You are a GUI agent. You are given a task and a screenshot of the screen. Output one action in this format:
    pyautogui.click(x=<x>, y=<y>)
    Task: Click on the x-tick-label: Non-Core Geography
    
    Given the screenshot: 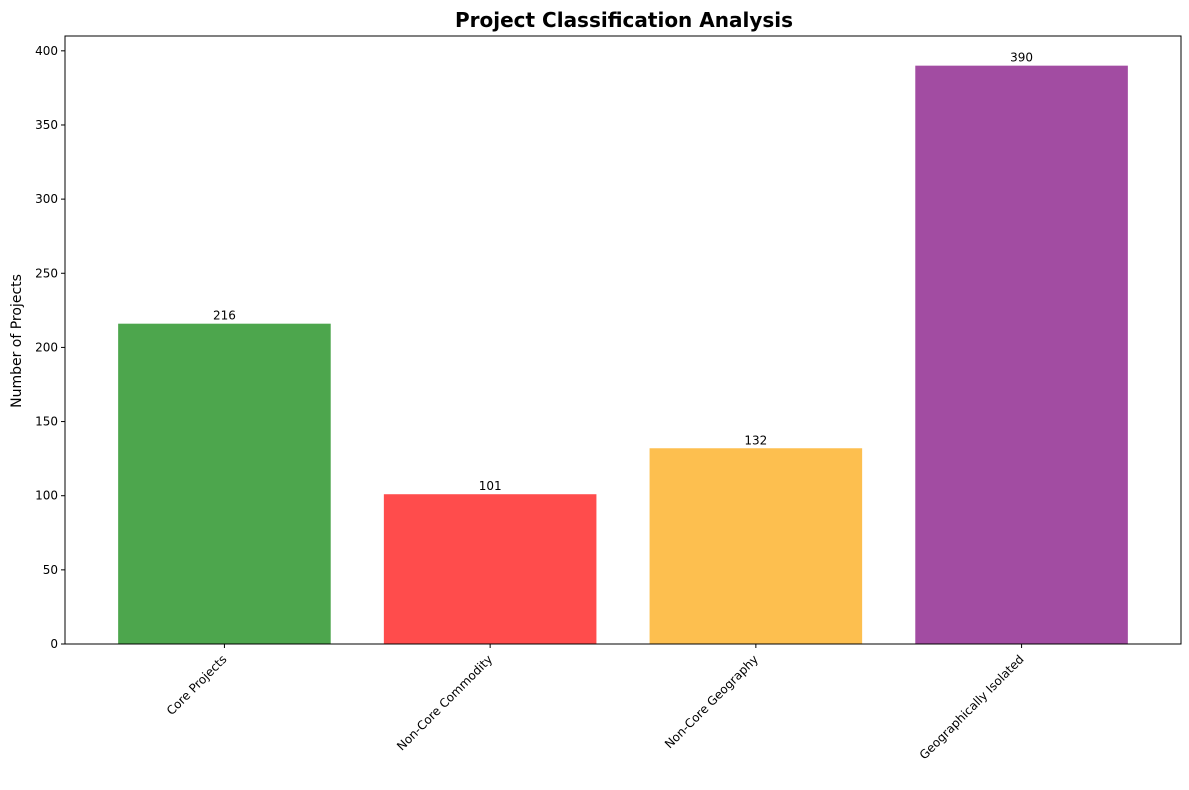 What is the action you would take?
    pyautogui.click(x=711, y=701)
    